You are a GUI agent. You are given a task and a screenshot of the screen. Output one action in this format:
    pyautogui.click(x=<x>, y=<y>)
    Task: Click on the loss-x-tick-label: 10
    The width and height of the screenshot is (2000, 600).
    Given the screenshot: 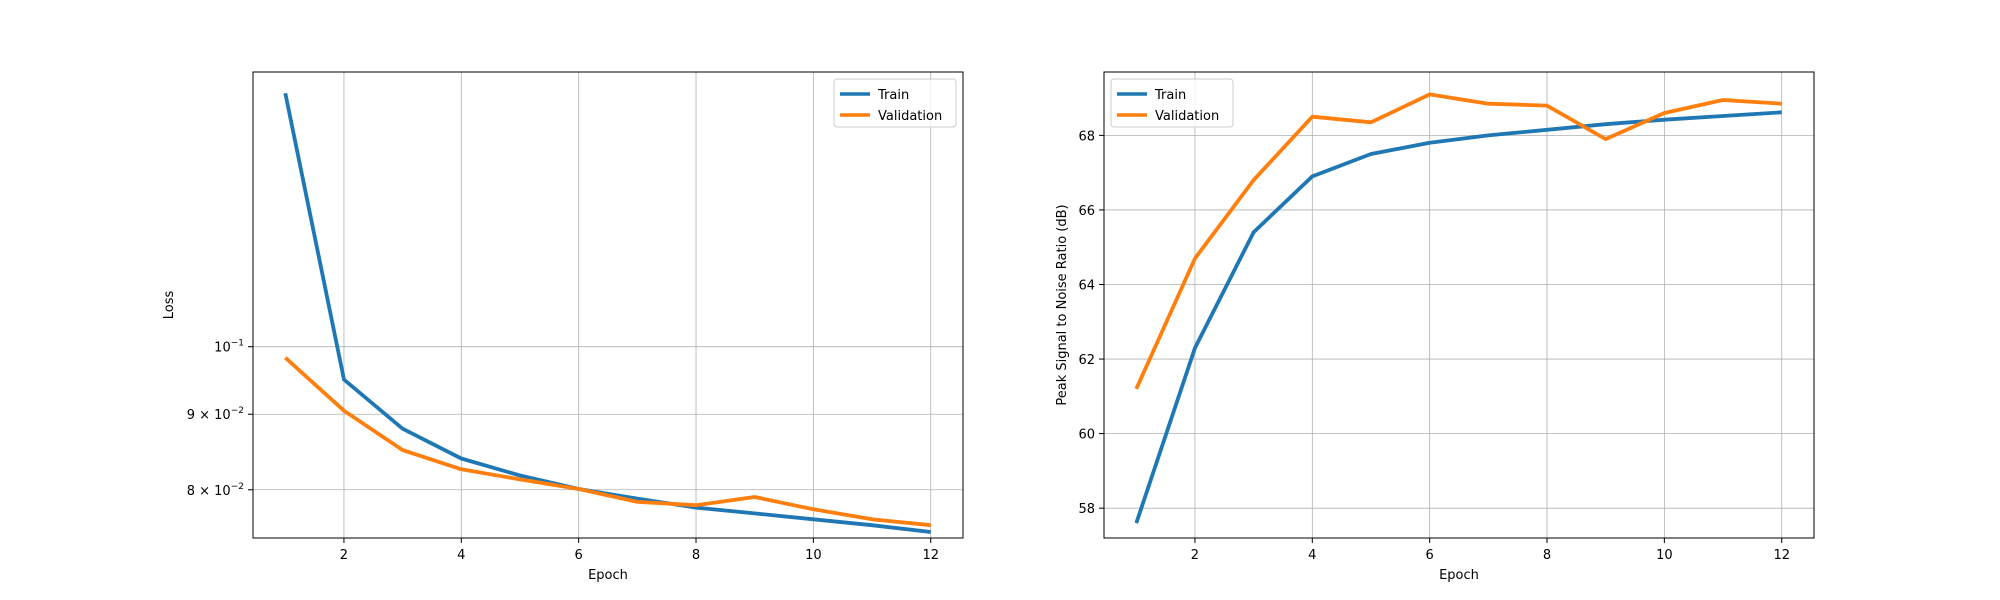 What is the action you would take?
    pyautogui.click(x=813, y=555)
    